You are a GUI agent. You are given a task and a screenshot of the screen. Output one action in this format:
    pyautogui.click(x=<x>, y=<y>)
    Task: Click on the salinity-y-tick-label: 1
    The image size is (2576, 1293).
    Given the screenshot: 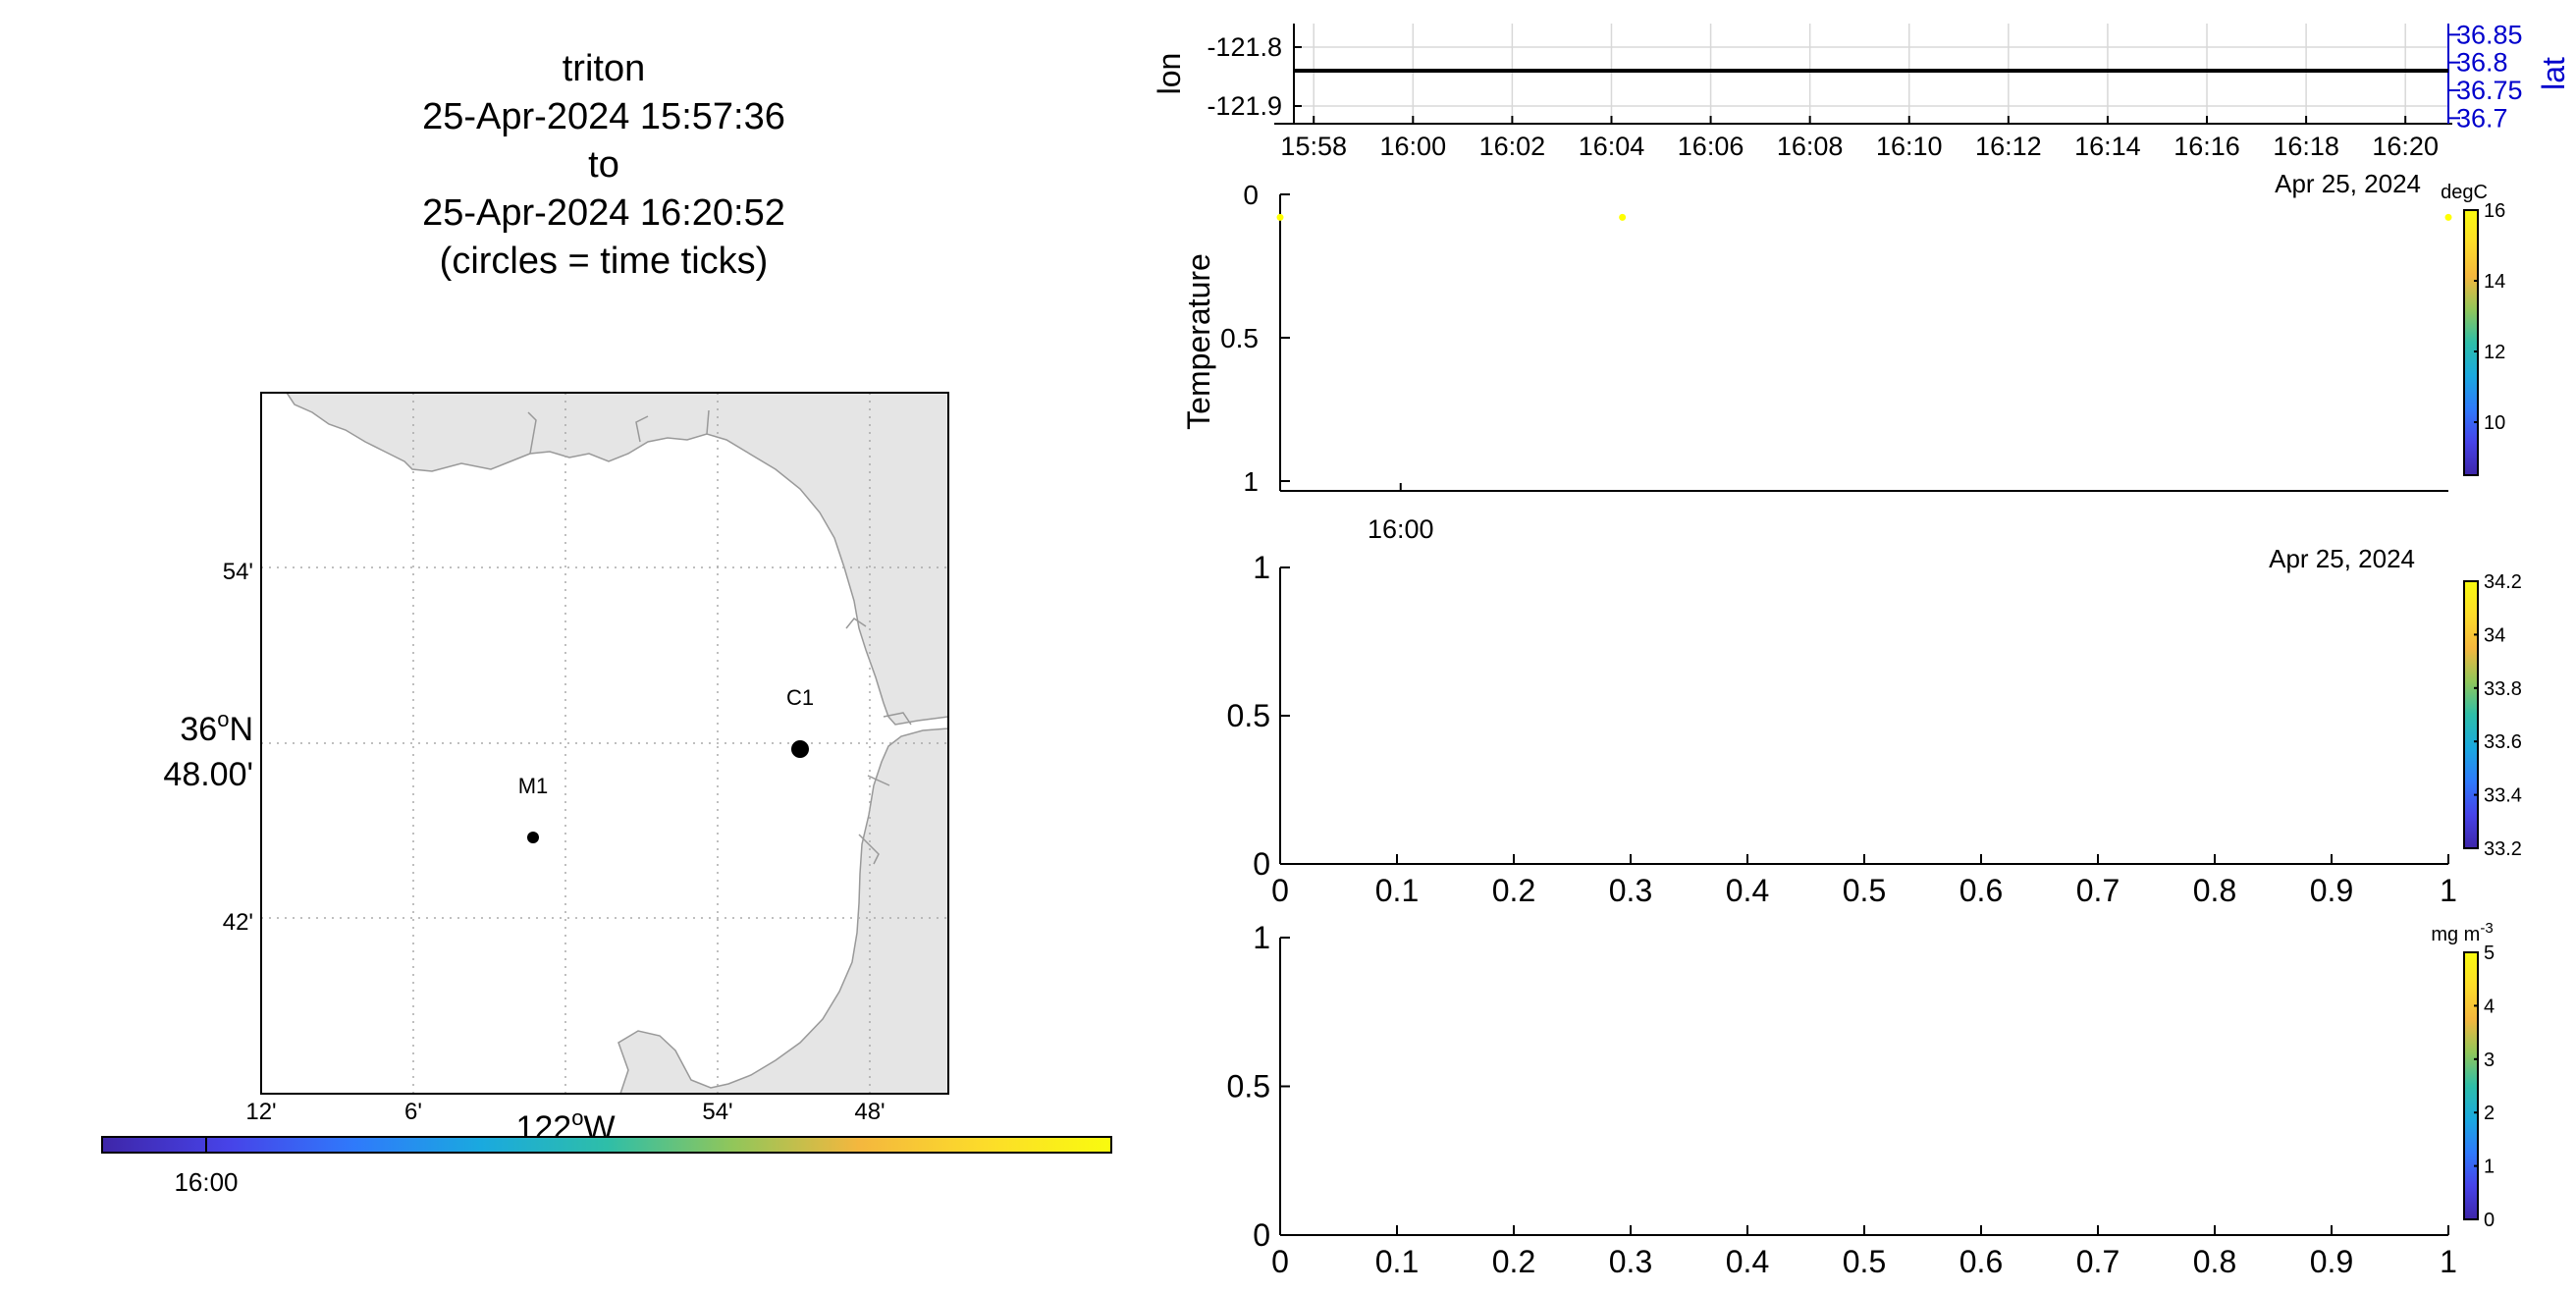 What is the action you would take?
    pyautogui.click(x=1261, y=568)
    